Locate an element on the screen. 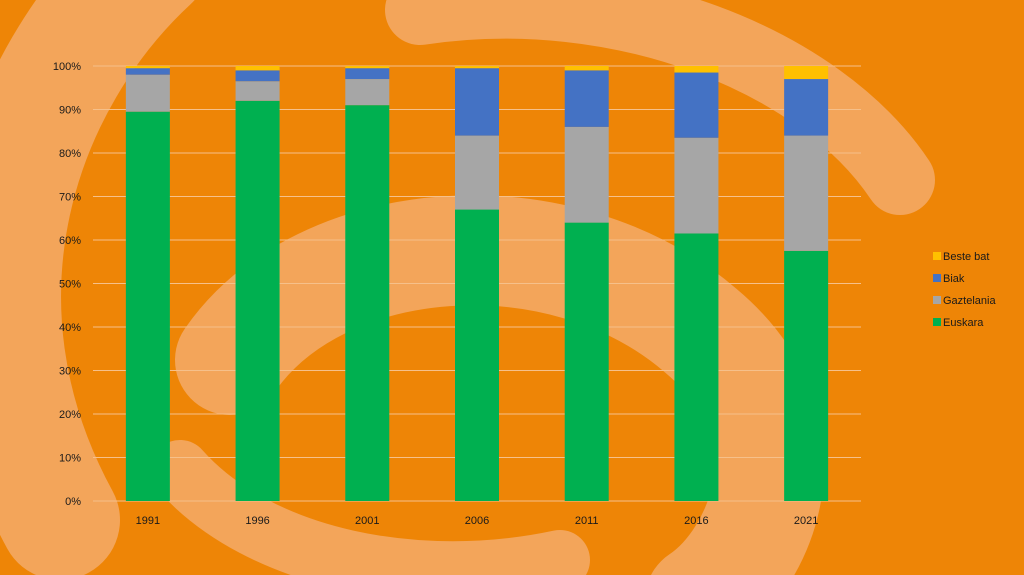  y-tick-label: 10% is located at coordinates (70, 459).